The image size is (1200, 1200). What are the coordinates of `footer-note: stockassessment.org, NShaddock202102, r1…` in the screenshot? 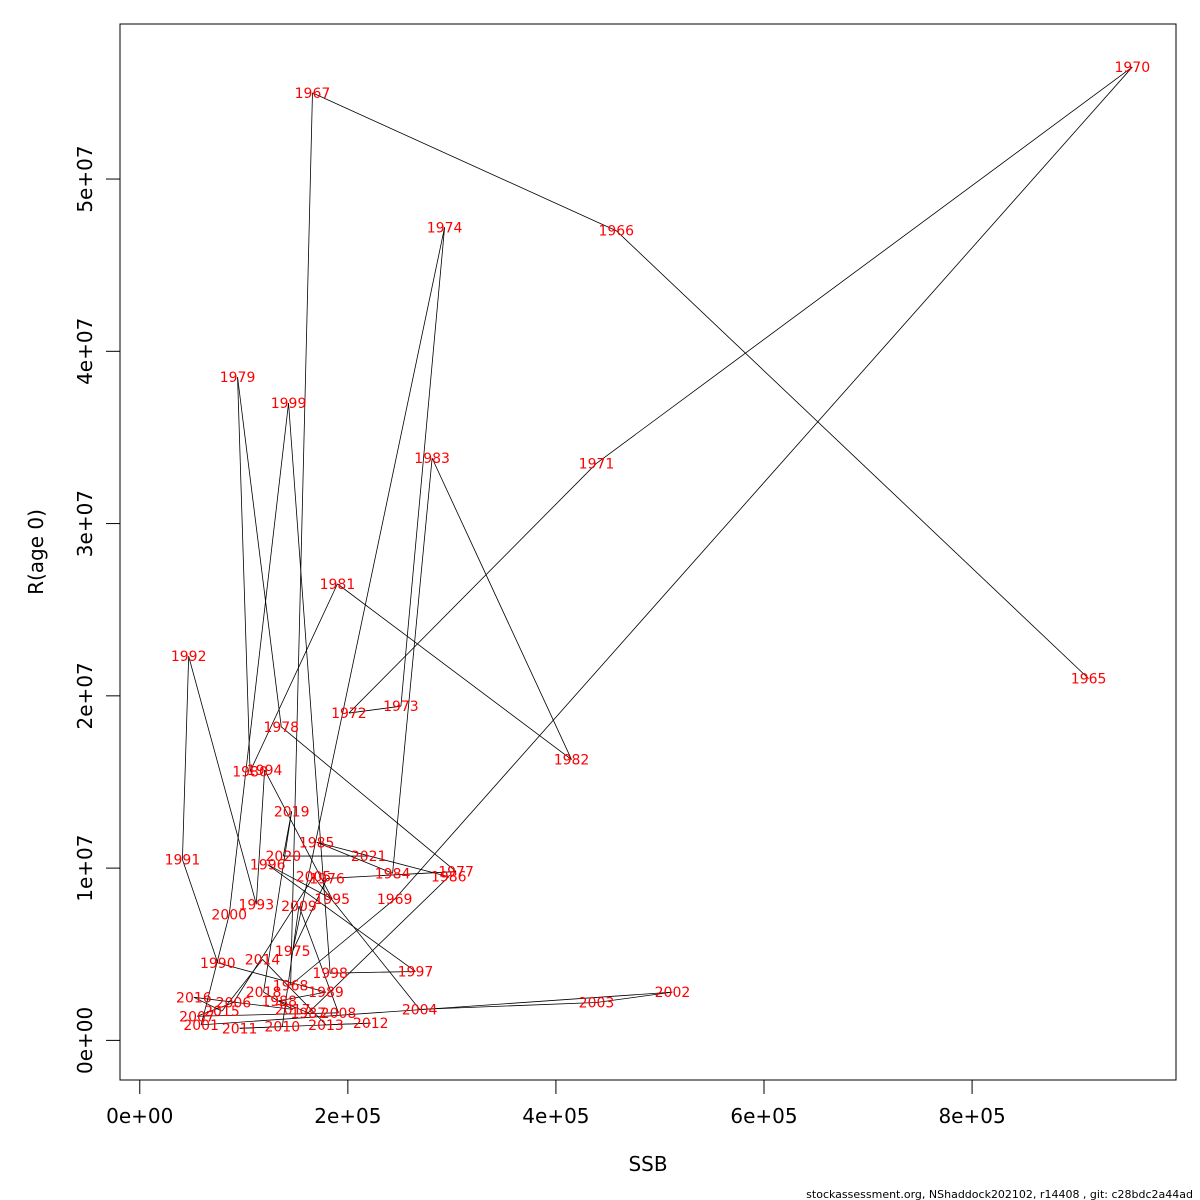 It's located at (999, 1194).